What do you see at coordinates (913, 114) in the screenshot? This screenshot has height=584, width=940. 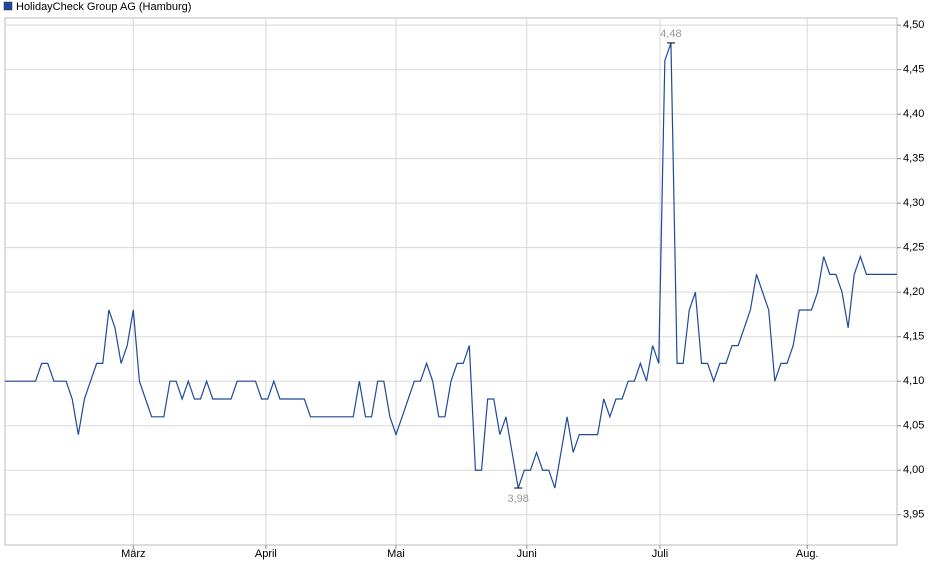 I see `y-tick-label: 4,40` at bounding box center [913, 114].